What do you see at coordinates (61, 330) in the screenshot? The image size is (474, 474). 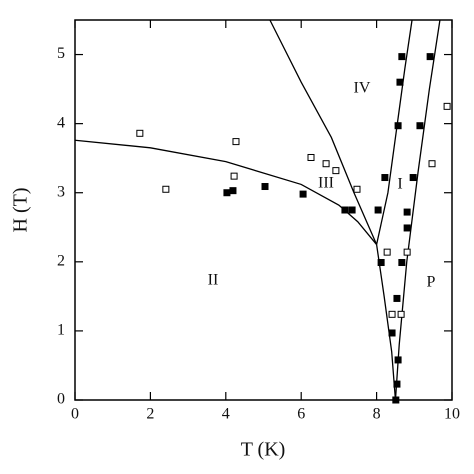 I see `y-tick-label: 1` at bounding box center [61, 330].